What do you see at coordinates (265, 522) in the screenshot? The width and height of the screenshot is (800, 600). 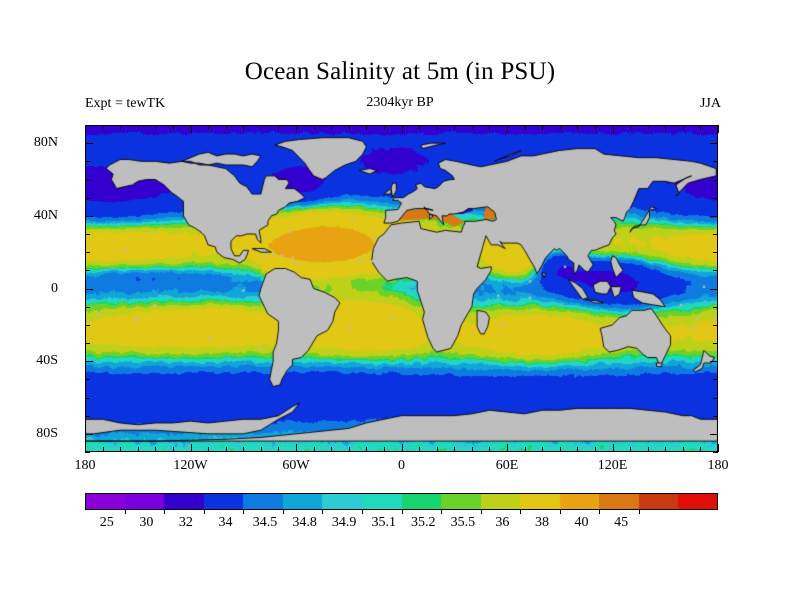 I see `colorbar-tick-label: 34.5` at bounding box center [265, 522].